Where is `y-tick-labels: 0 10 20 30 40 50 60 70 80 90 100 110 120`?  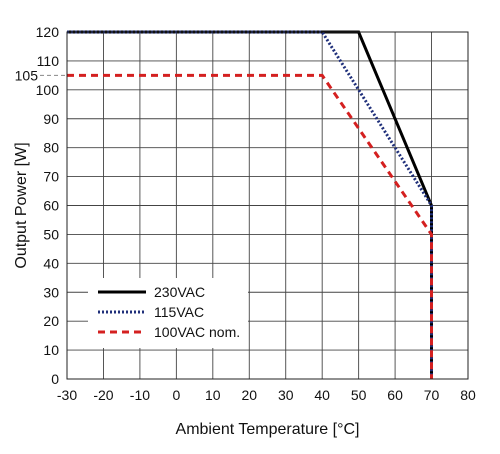 y-tick-labels: 0 10 20 30 40 50 60 70 80 90 100 110 120 is located at coordinates (48, 205).